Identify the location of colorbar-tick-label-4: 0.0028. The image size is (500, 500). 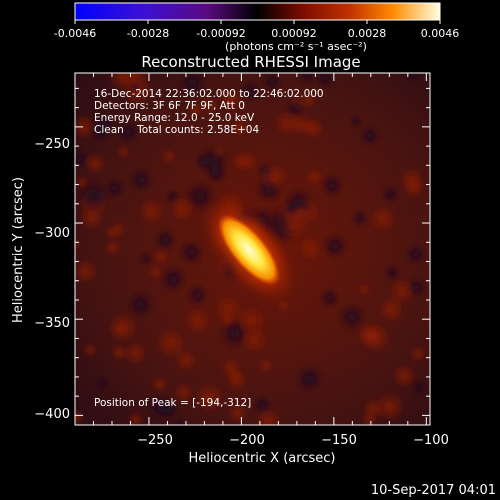
(367, 33).